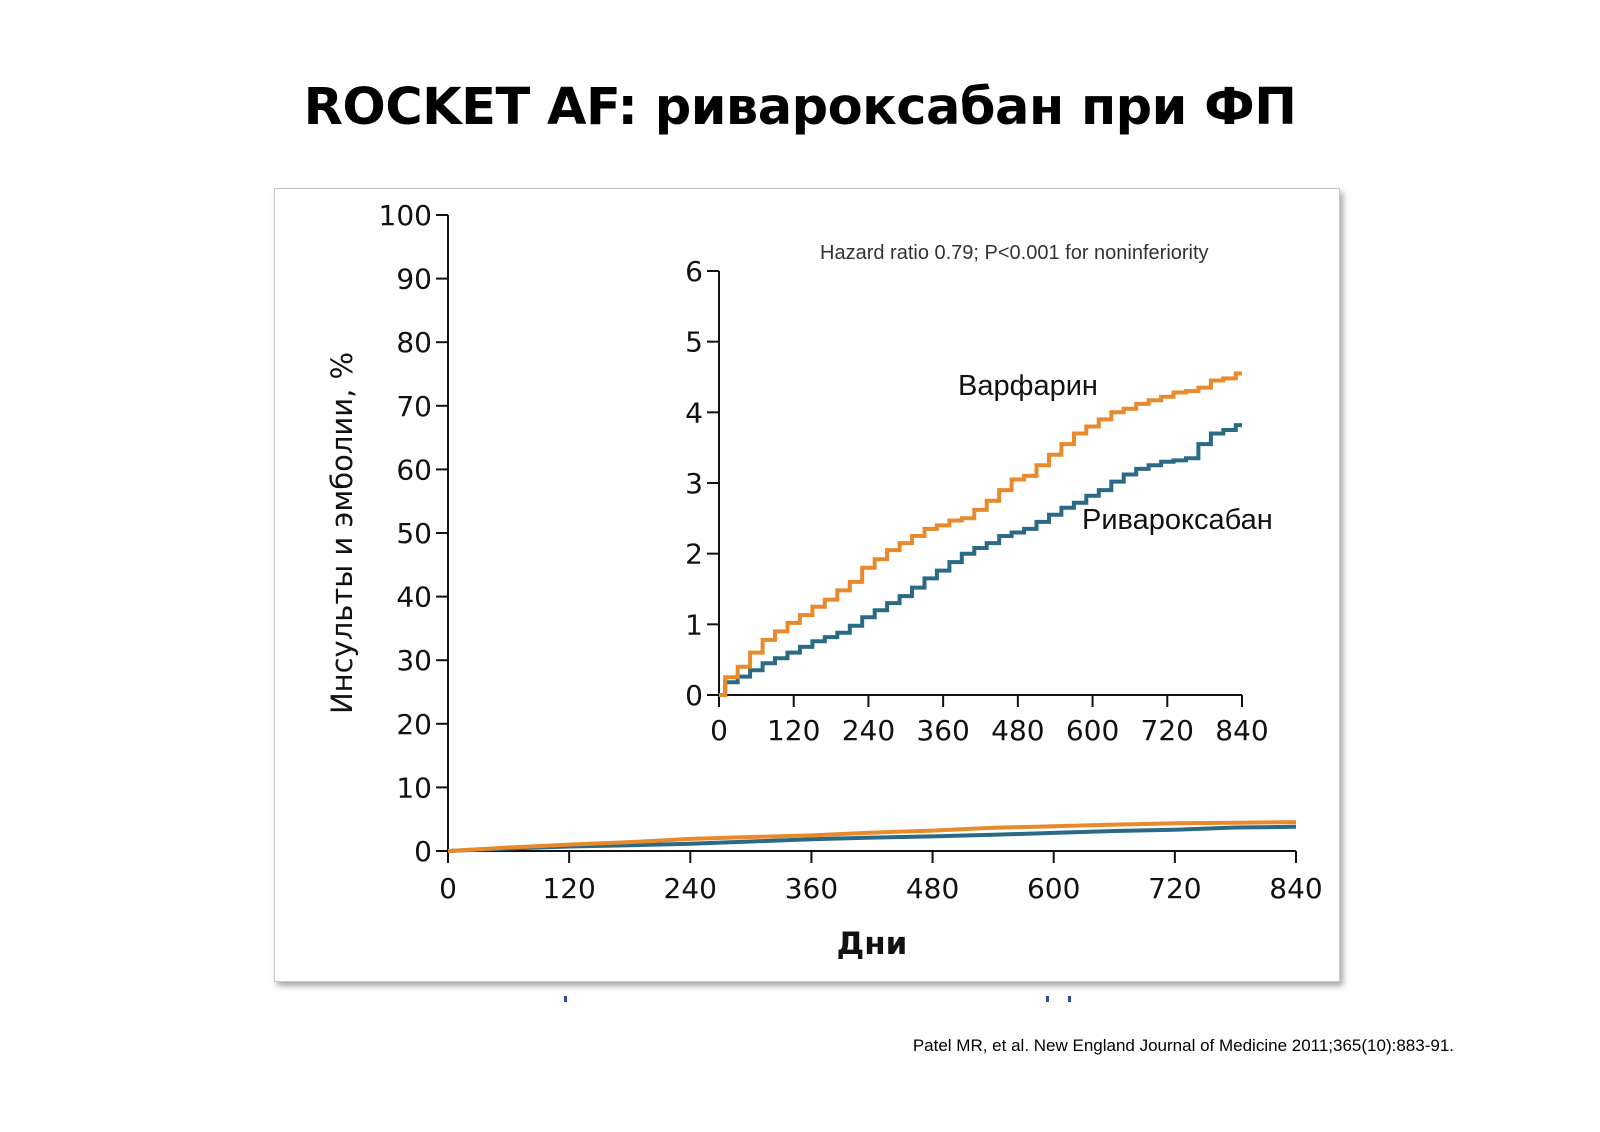  I want to click on inset-x-tick-label: 120, so click(793, 730).